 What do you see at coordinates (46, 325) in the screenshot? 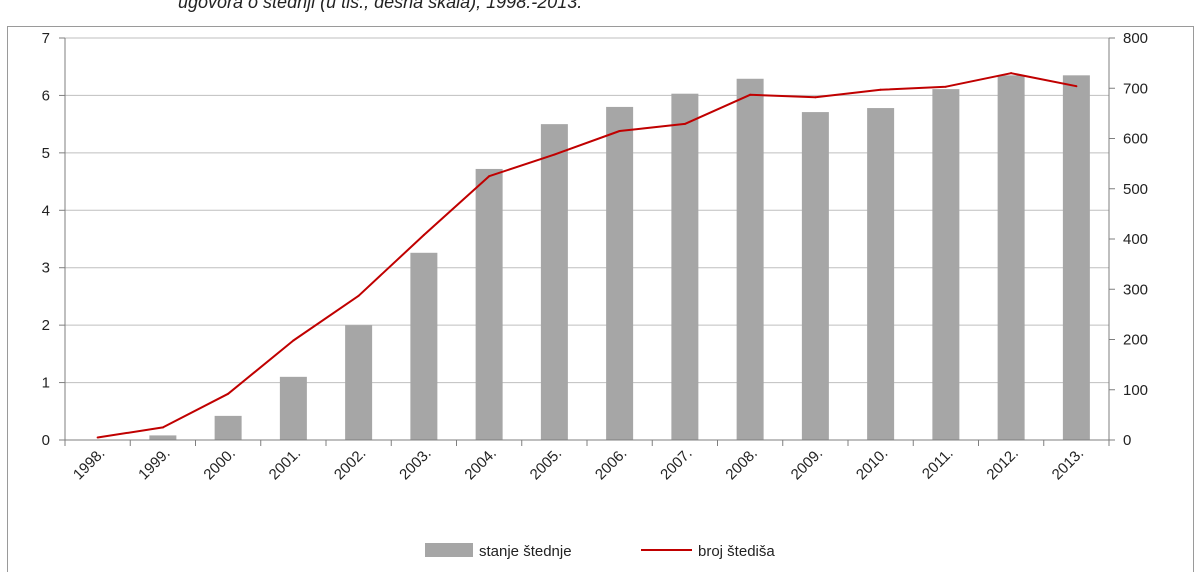
I see `left-tick-label: 2` at bounding box center [46, 325].